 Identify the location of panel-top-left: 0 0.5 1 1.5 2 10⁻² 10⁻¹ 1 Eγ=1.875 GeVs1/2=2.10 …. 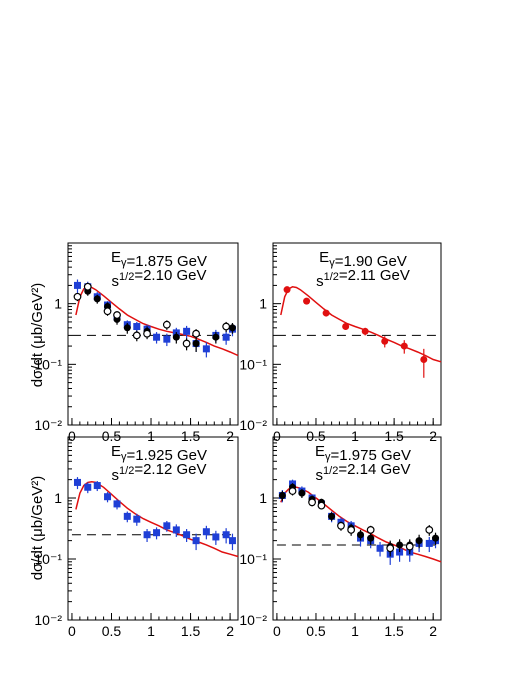
(136, 343).